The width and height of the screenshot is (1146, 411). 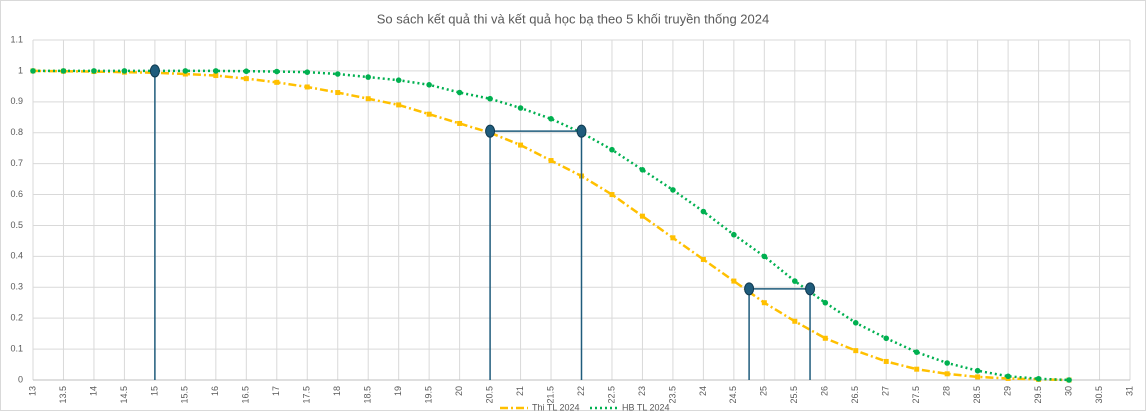 I want to click on y-tick-label: 0.9, so click(x=16, y=101).